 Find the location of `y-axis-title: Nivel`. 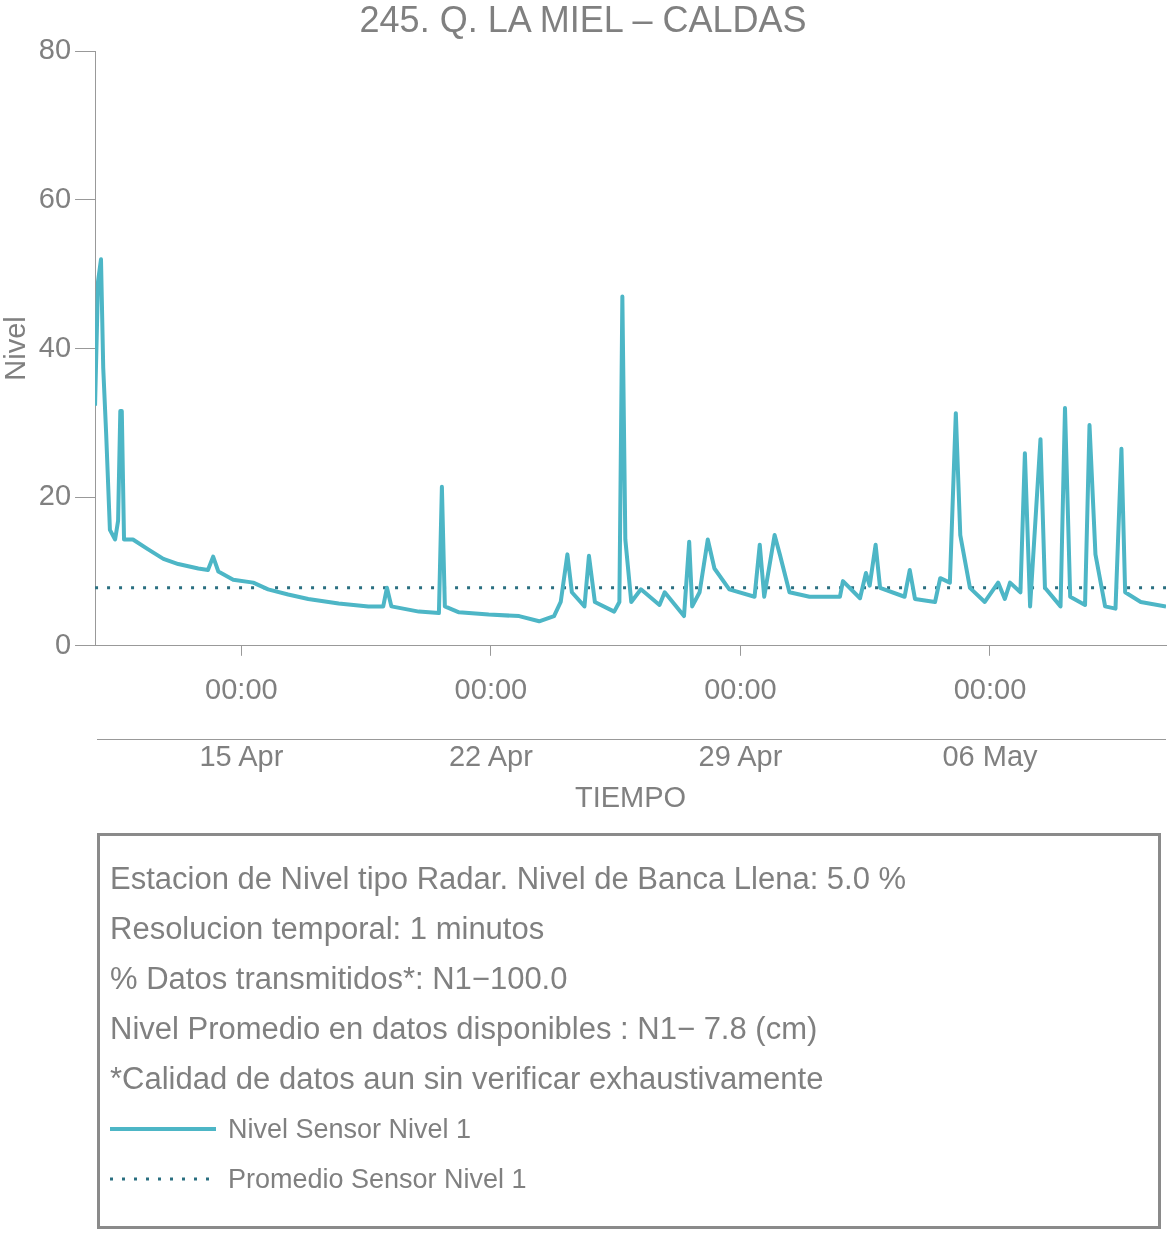

y-axis-title: Nivel is located at coordinates (16, 348).